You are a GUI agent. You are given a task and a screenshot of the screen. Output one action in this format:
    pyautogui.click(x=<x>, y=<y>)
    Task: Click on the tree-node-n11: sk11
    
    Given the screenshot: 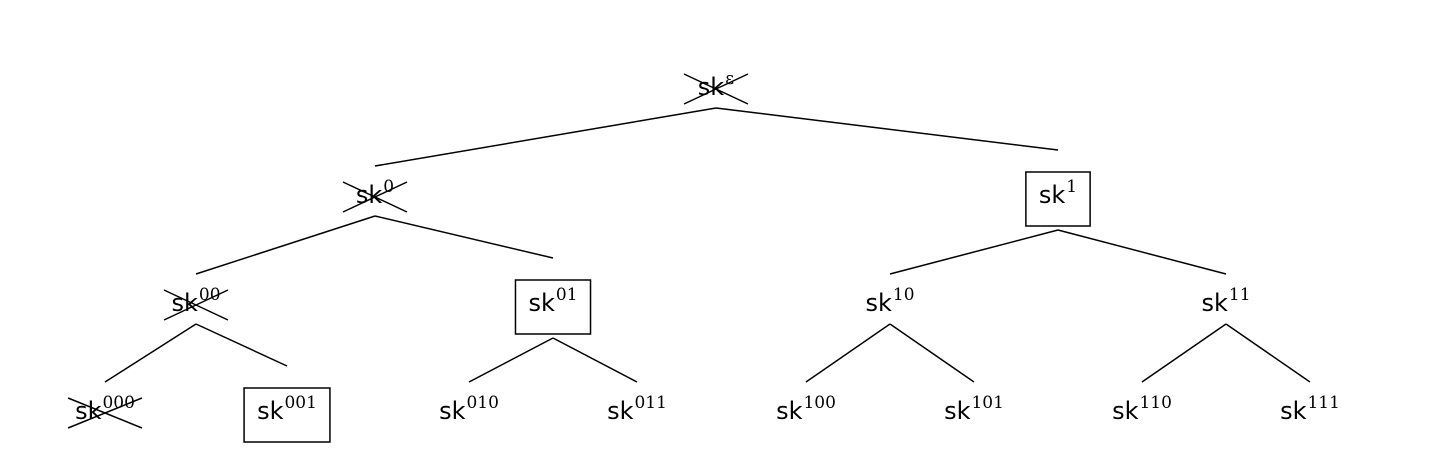 What is the action you would take?
    pyautogui.click(x=1225, y=301)
    